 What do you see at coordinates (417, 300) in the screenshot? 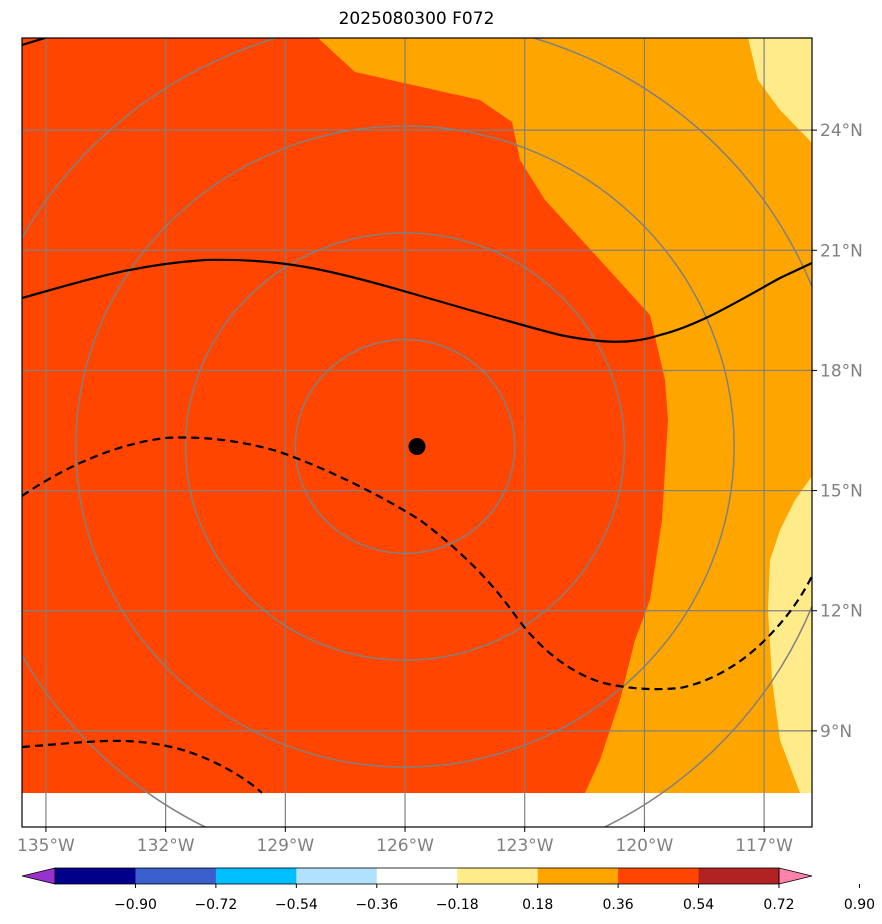
I see `contour-solid` at bounding box center [417, 300].